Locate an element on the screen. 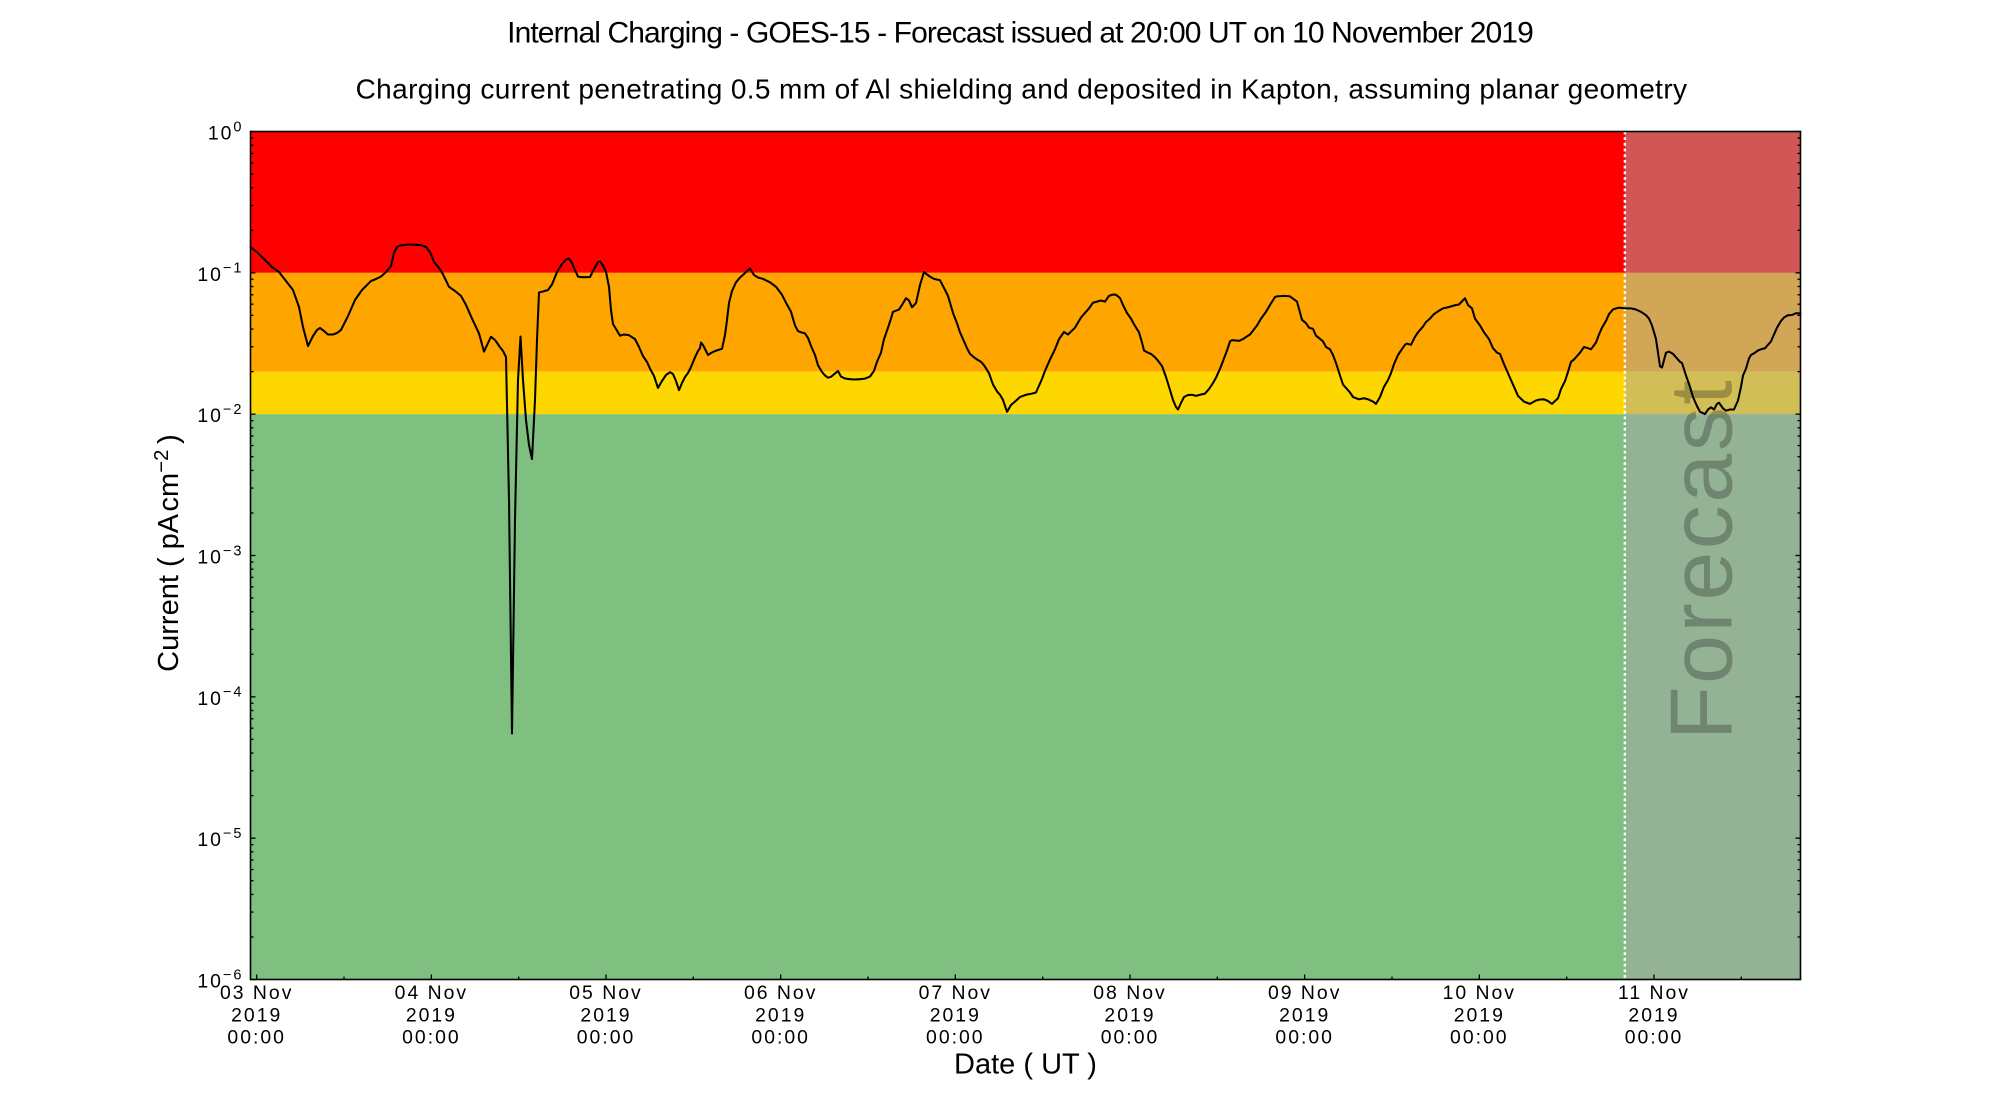  svg-text: Current ( pA cm−2 ) is located at coordinates (168, 553).